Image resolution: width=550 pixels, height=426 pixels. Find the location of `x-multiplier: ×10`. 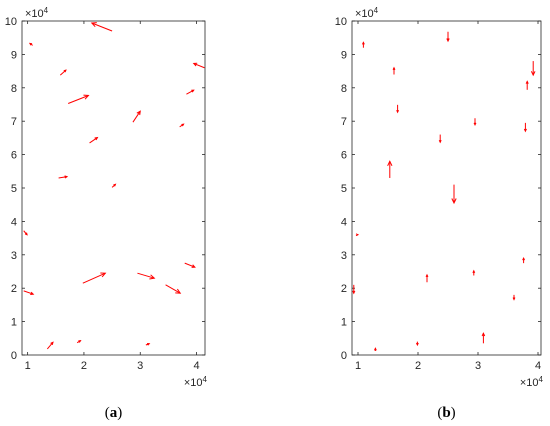

x-multiplier: ×10 is located at coordinates (193, 383).